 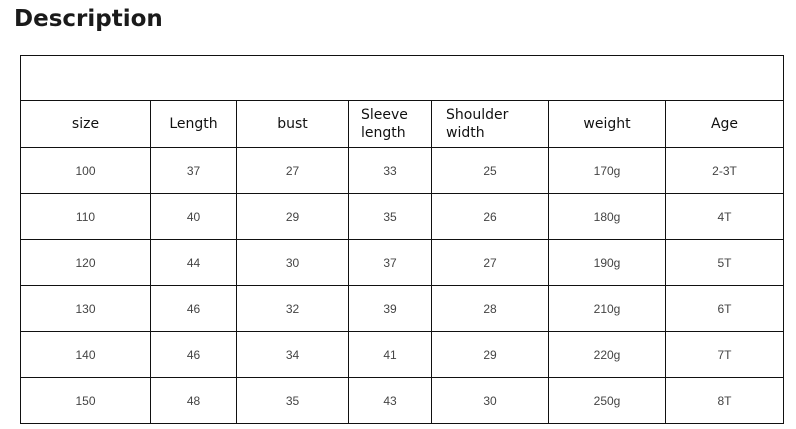 I want to click on table-cell: 7T, so click(x=724, y=354).